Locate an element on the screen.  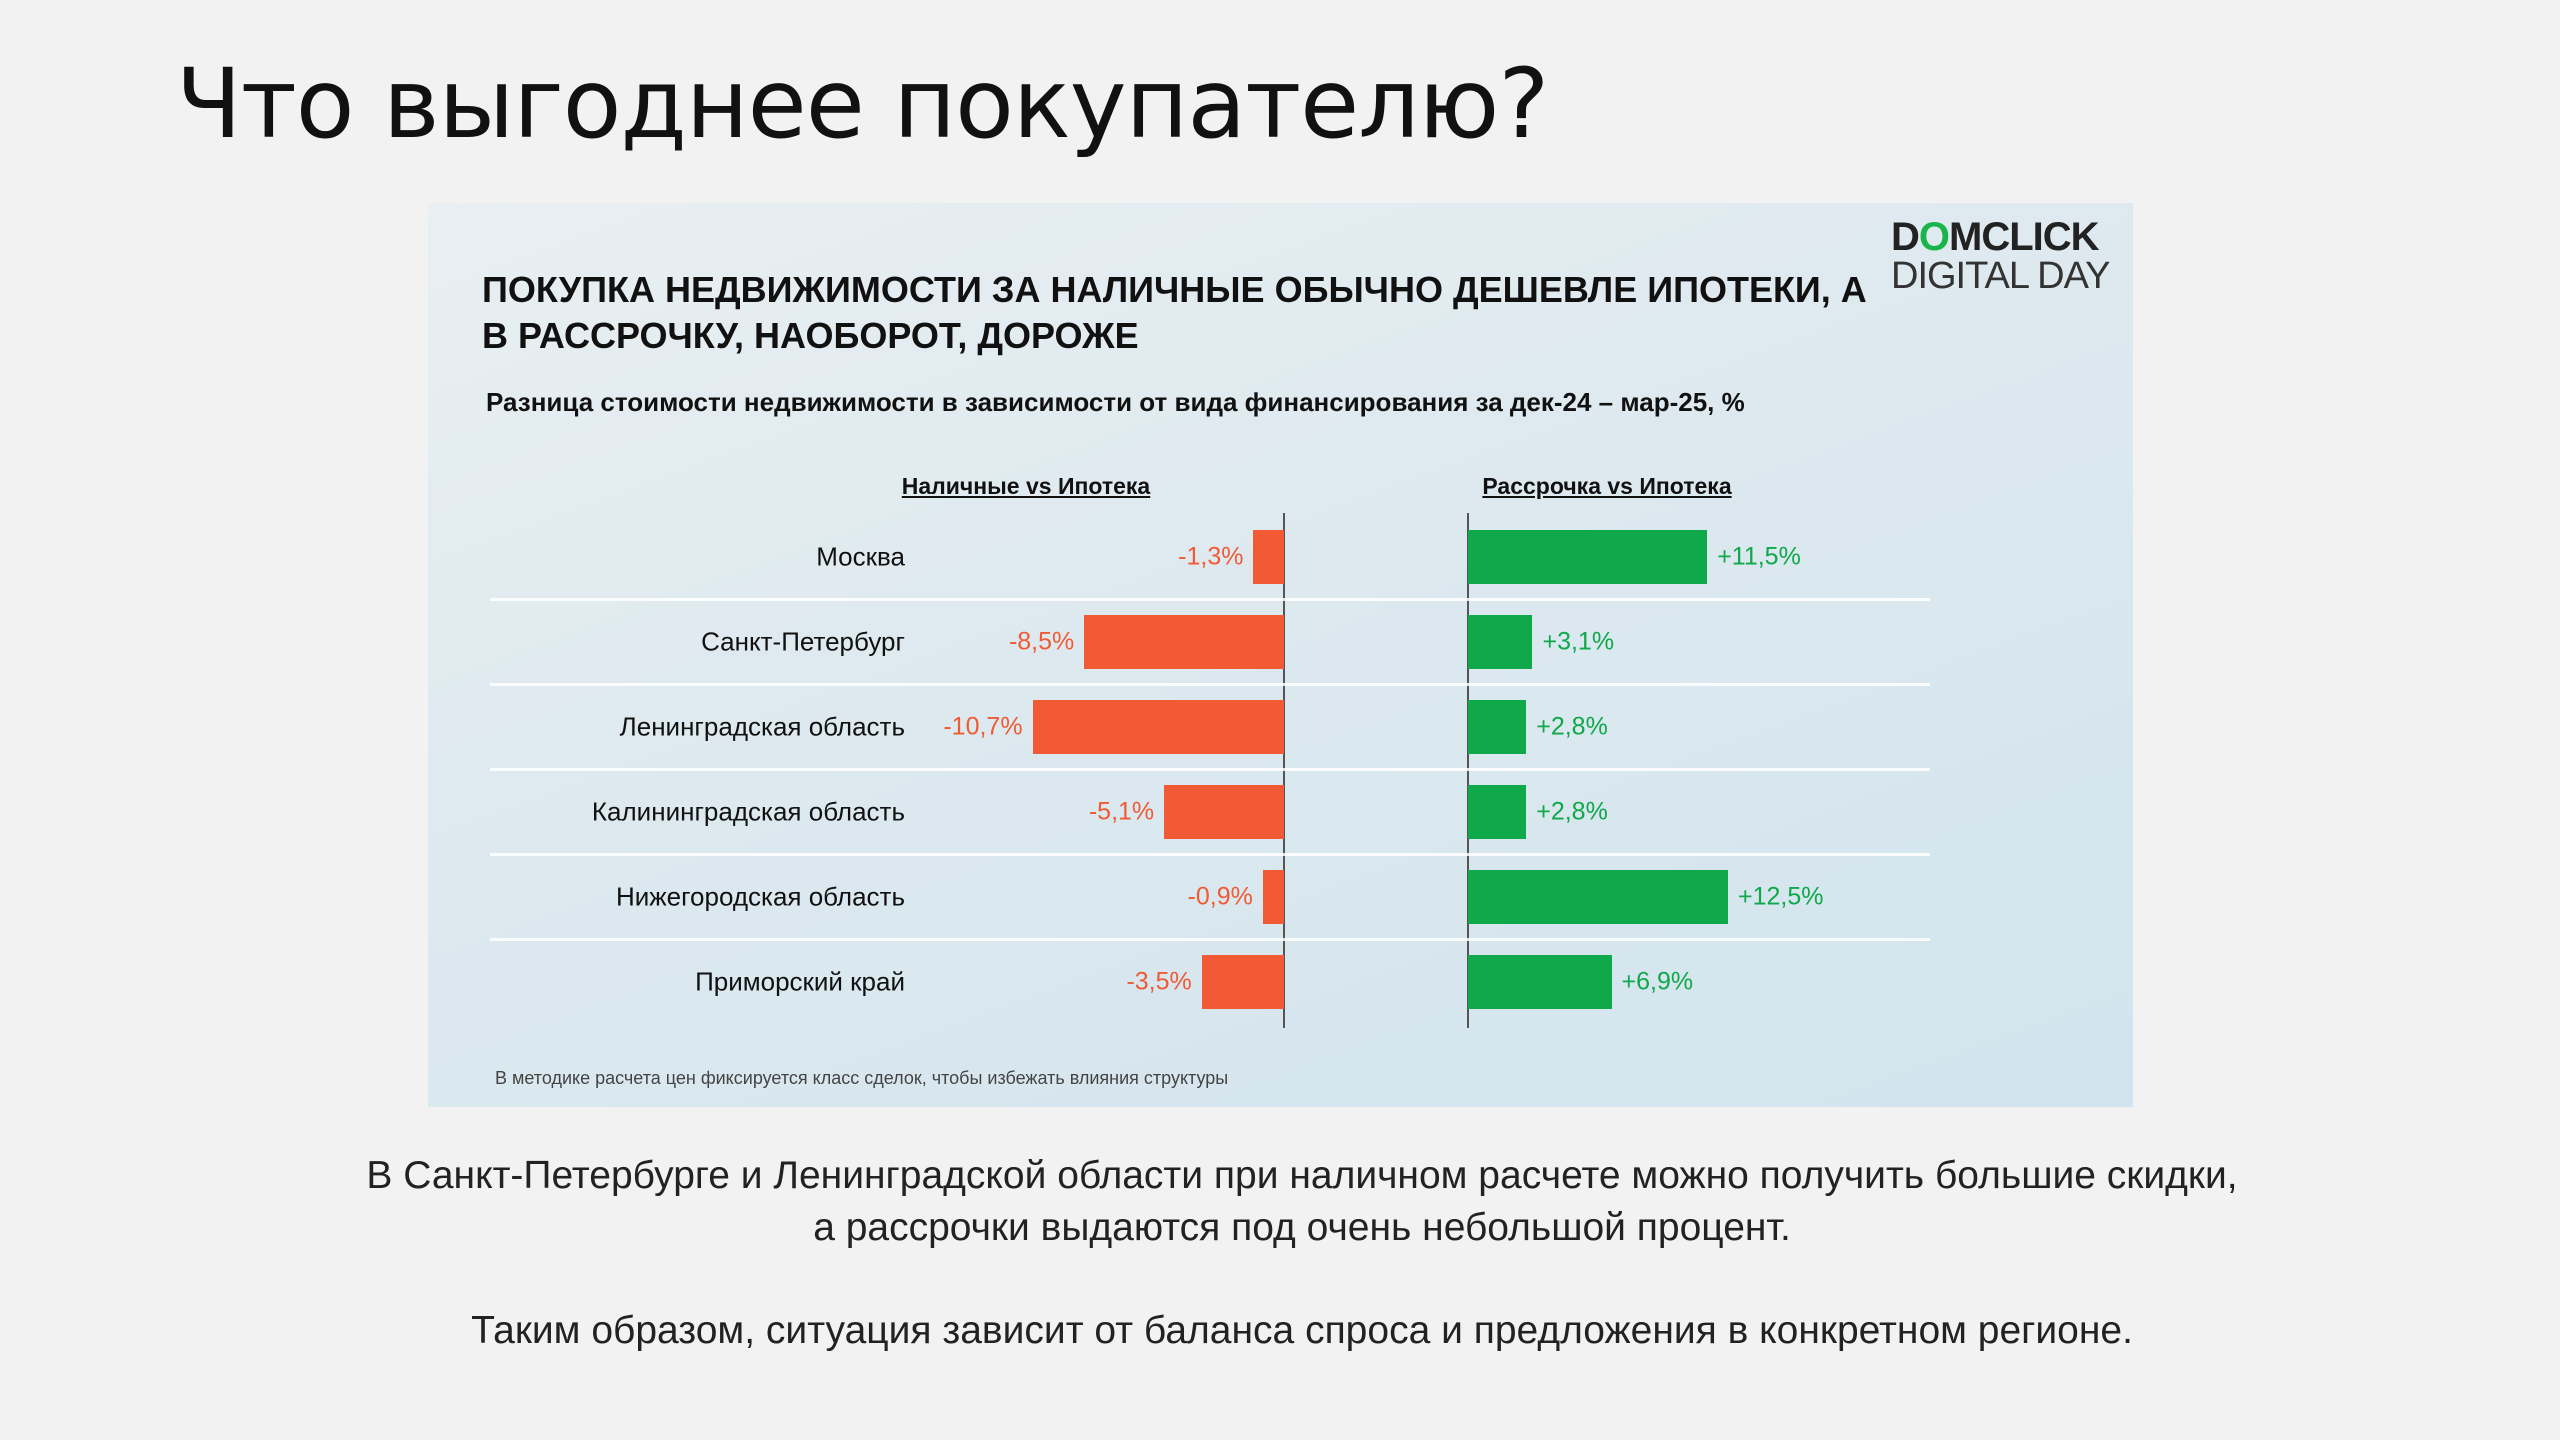
value-label-cash: -5,1% is located at coordinates (1121, 811).